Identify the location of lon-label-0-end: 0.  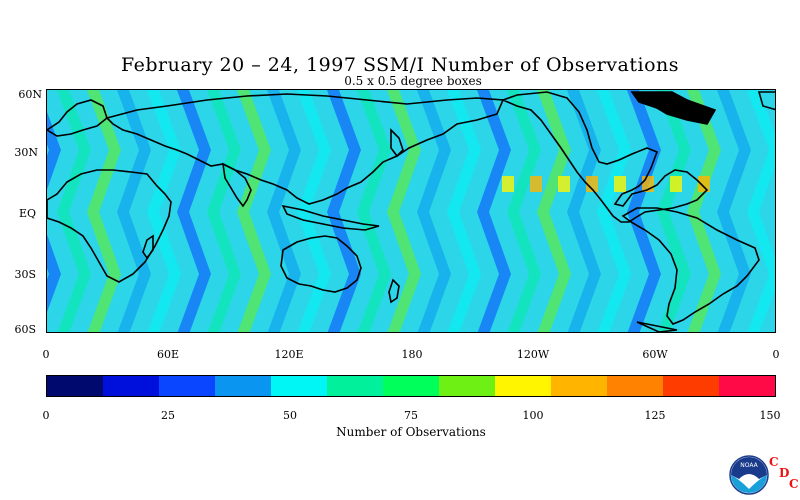
(776, 354).